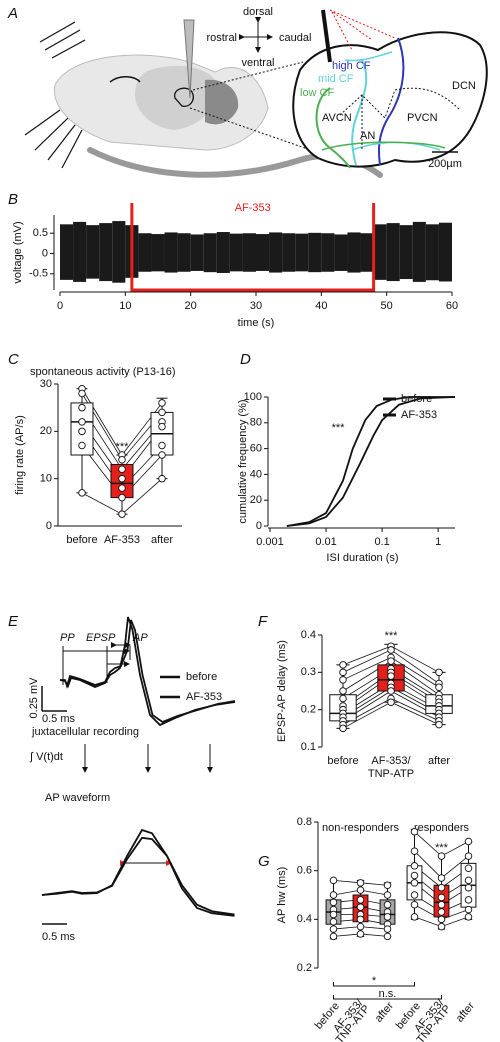 This screenshot has height=1042, width=500. Describe the element at coordinates (257, 63) in the screenshot. I see `compass-label: ventral` at that location.